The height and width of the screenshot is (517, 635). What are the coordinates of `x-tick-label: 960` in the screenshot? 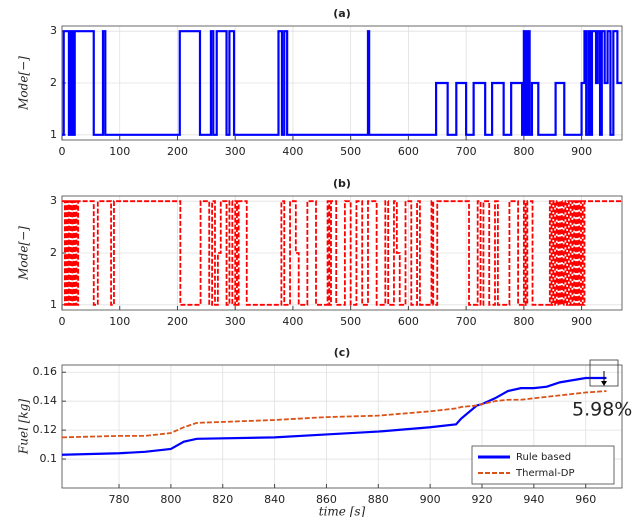 It's located at (585, 499).